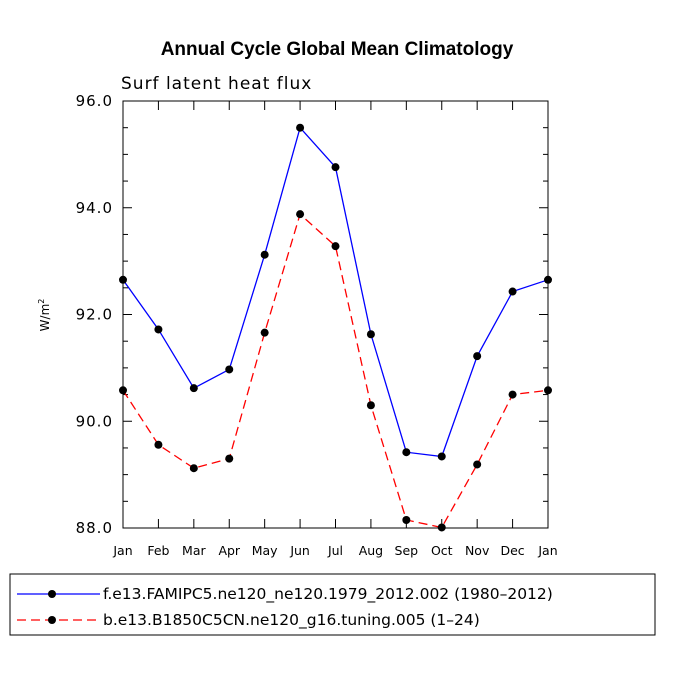  I want to click on x-tick-label: Nov, so click(477, 550).